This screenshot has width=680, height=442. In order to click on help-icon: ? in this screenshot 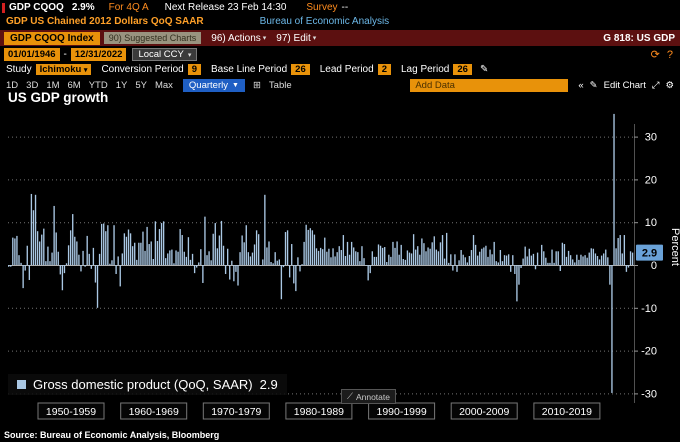, I will do `click(669, 54)`.